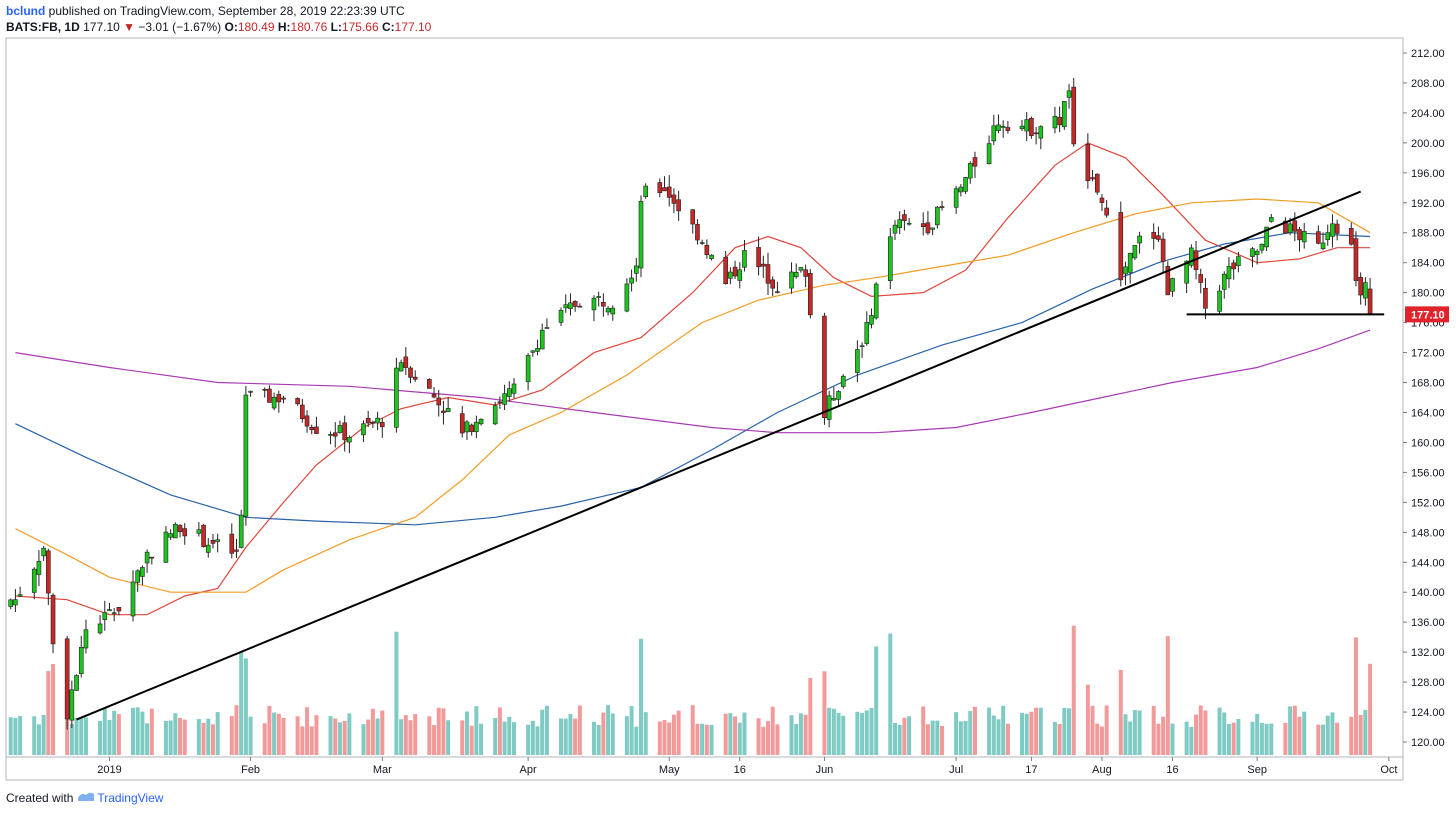 This screenshot has height=813, width=1456. I want to click on price-tick-label: 128.00, so click(1428, 683).